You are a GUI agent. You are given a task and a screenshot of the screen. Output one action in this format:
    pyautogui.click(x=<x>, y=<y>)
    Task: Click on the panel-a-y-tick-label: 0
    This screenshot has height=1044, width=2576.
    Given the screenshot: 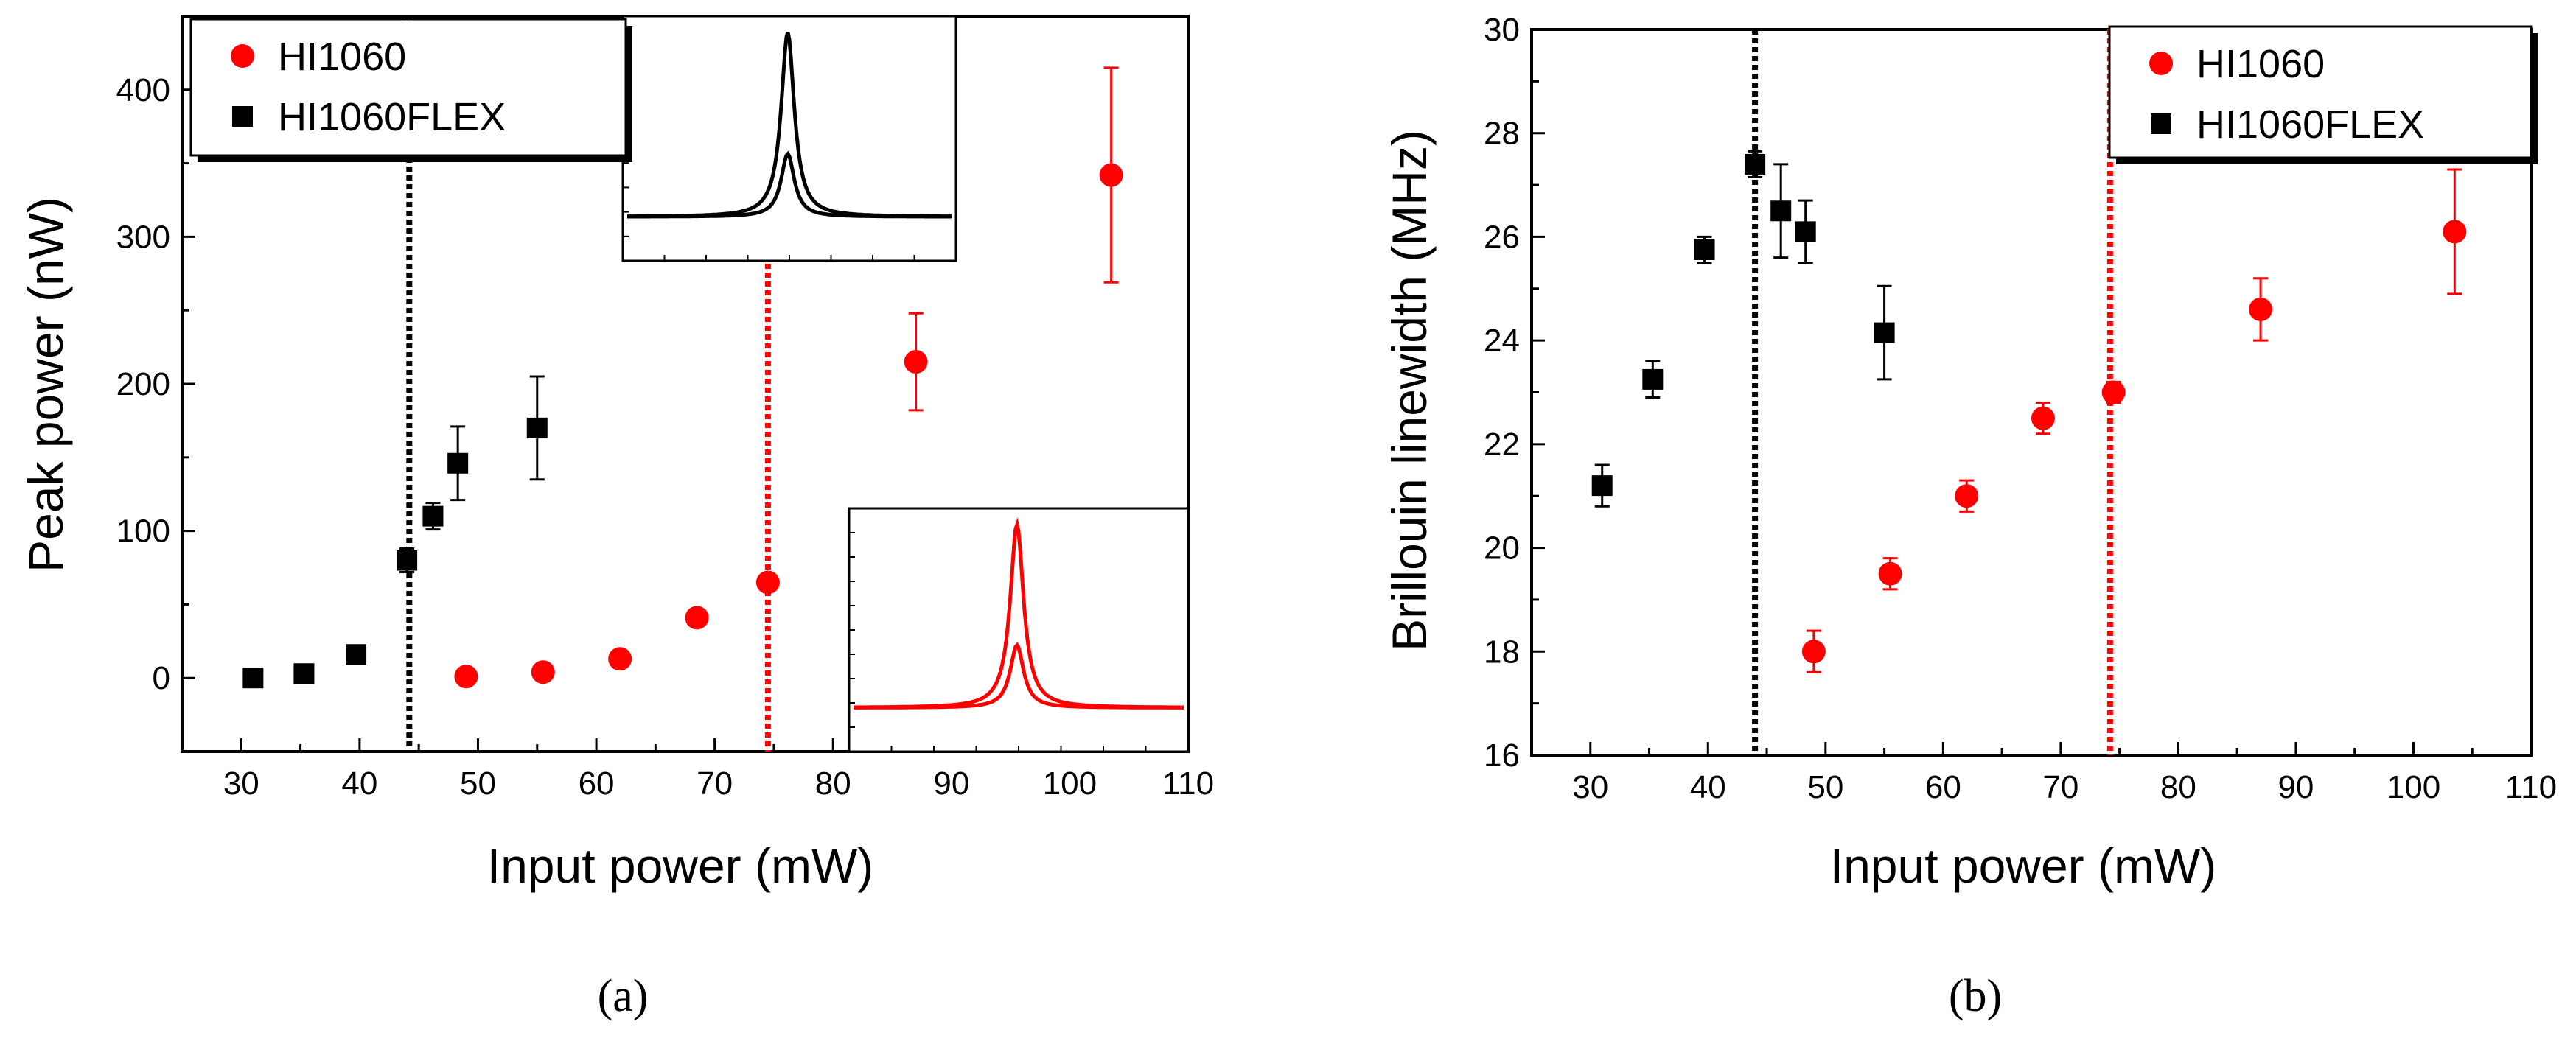 What is the action you would take?
    pyautogui.click(x=161, y=678)
    